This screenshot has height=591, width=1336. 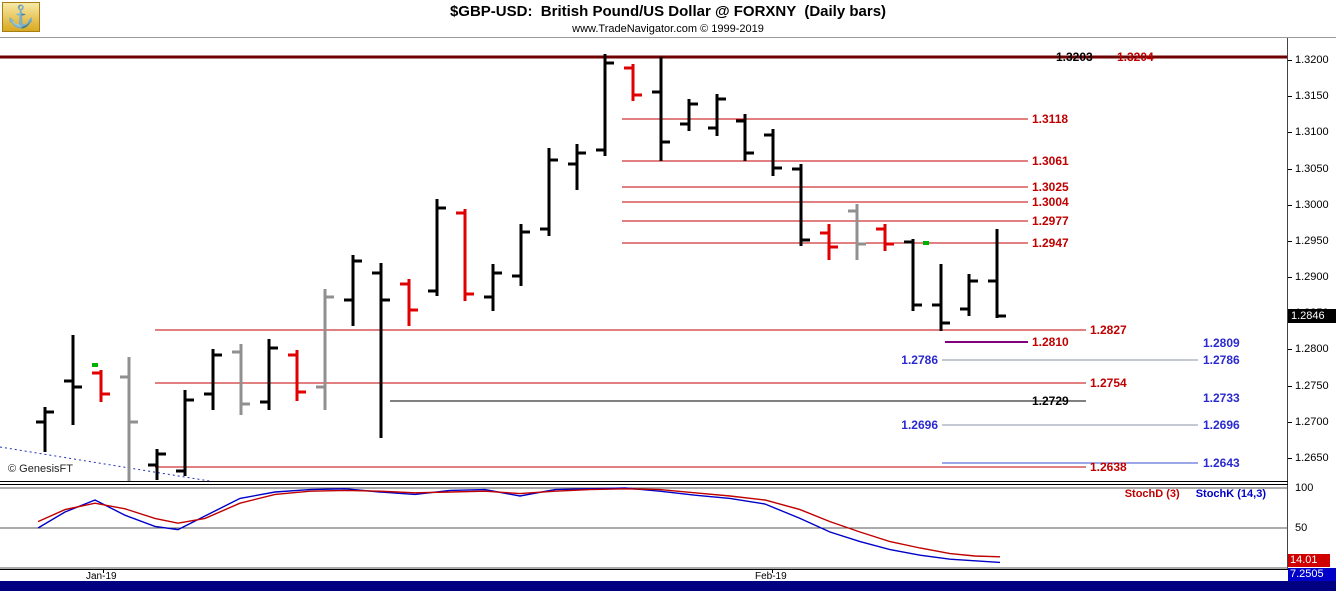 I want to click on stoch-tick-label: 100, so click(x=1304, y=488).